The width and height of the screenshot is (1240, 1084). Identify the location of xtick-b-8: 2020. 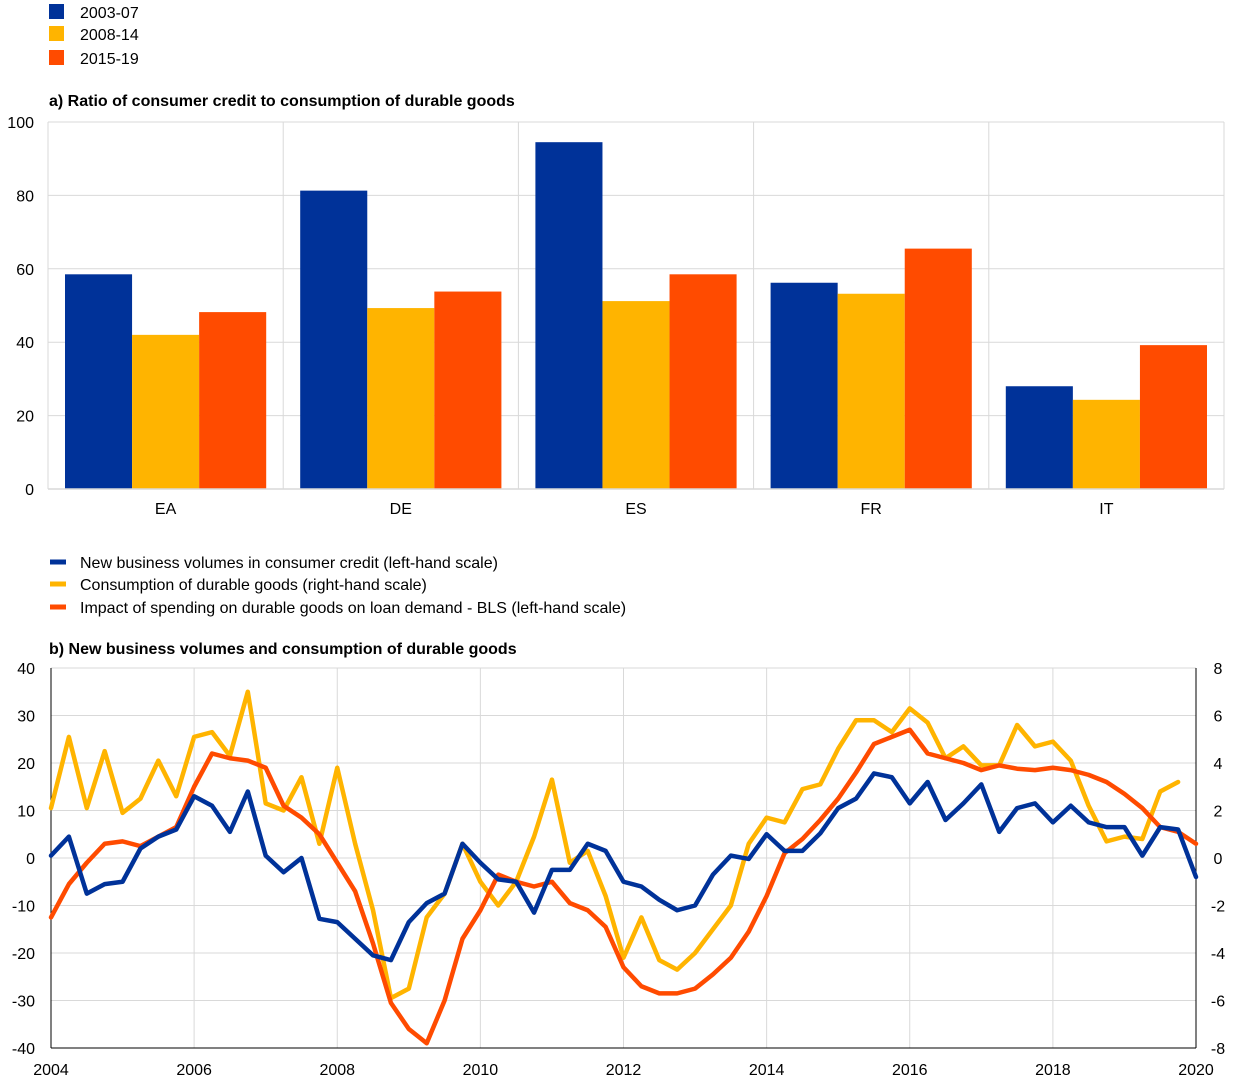
(1196, 1070).